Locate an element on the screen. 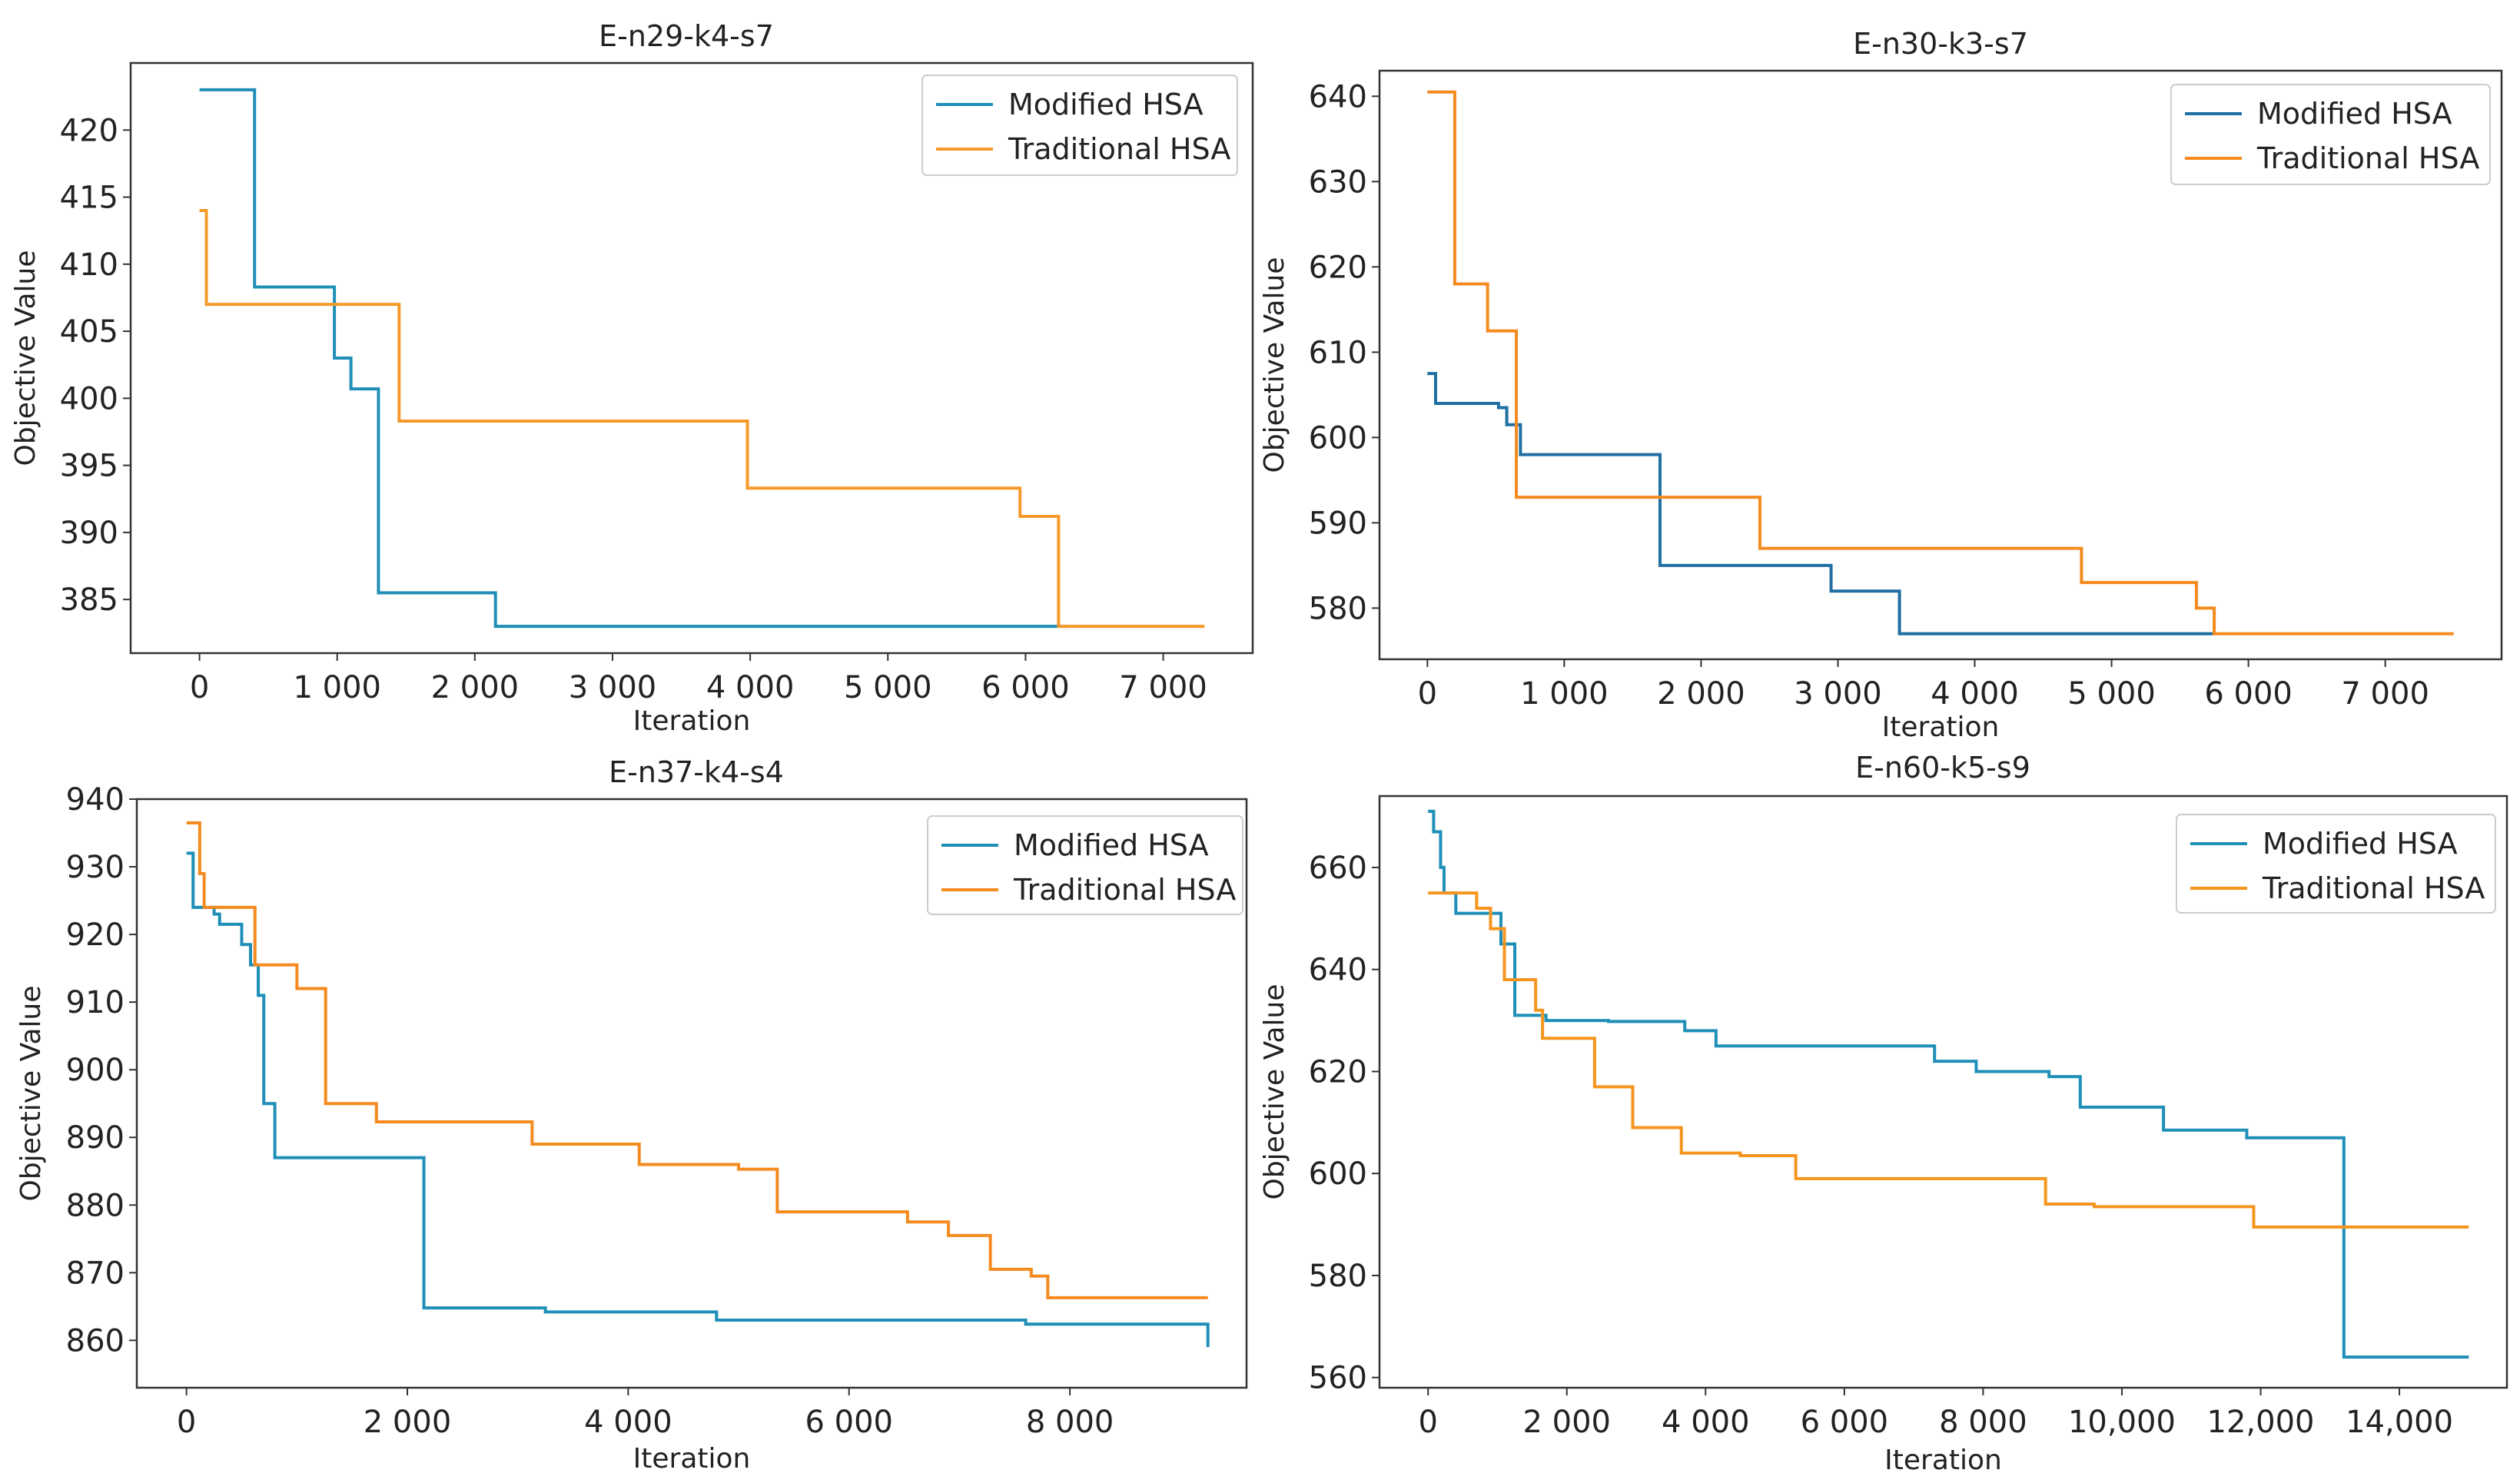 This screenshot has height=1483, width=2520. y-tick-label: 410 is located at coordinates (89, 265).